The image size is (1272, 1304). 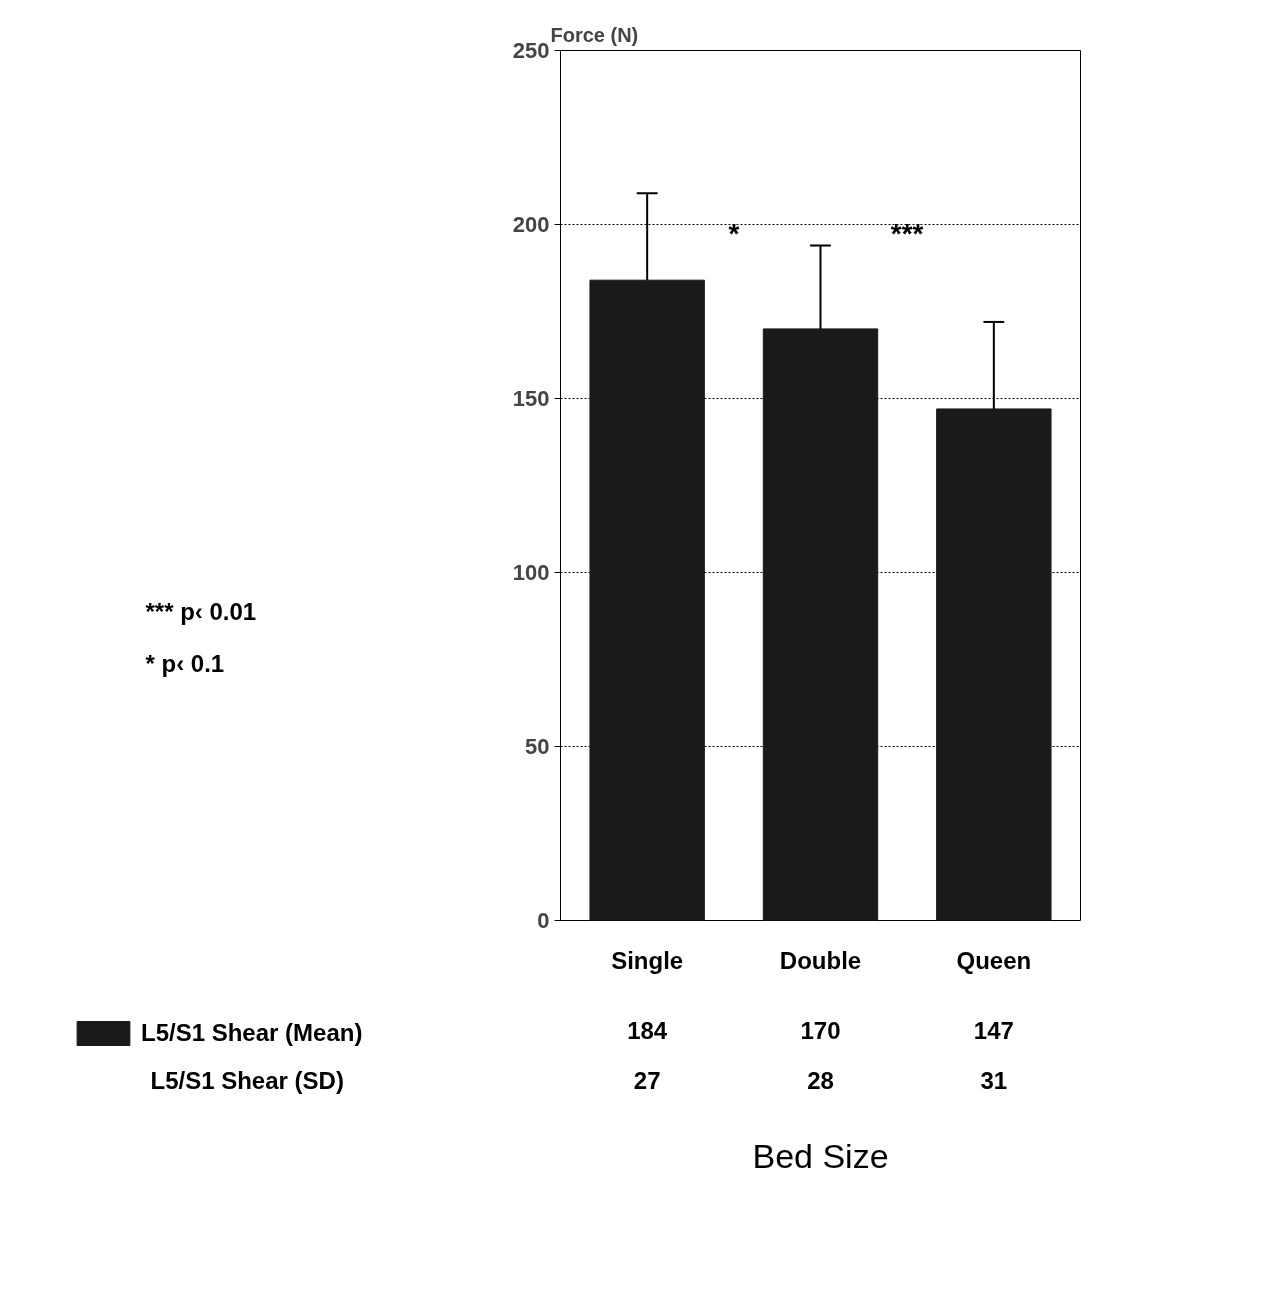 I want to click on y-tick-label: 200, so click(x=531, y=224).